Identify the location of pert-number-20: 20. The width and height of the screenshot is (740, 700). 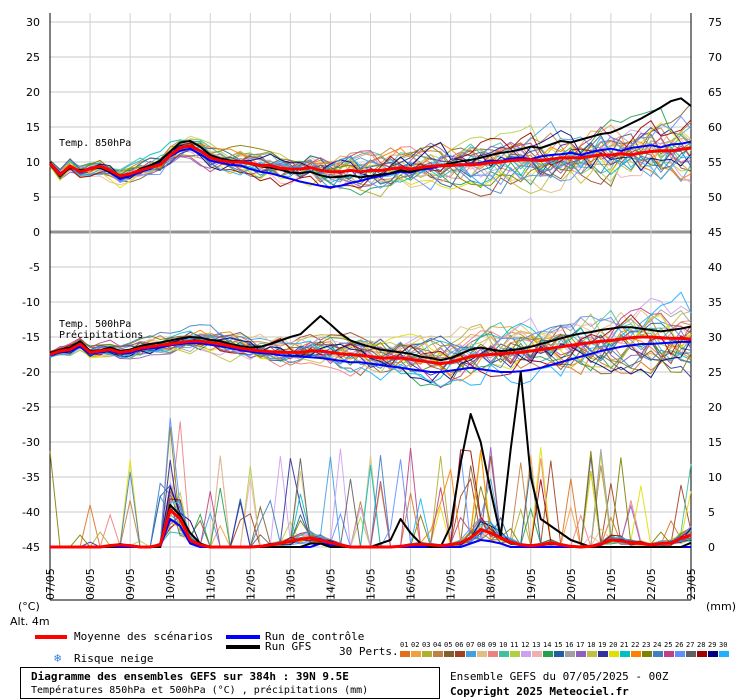
(613, 645).